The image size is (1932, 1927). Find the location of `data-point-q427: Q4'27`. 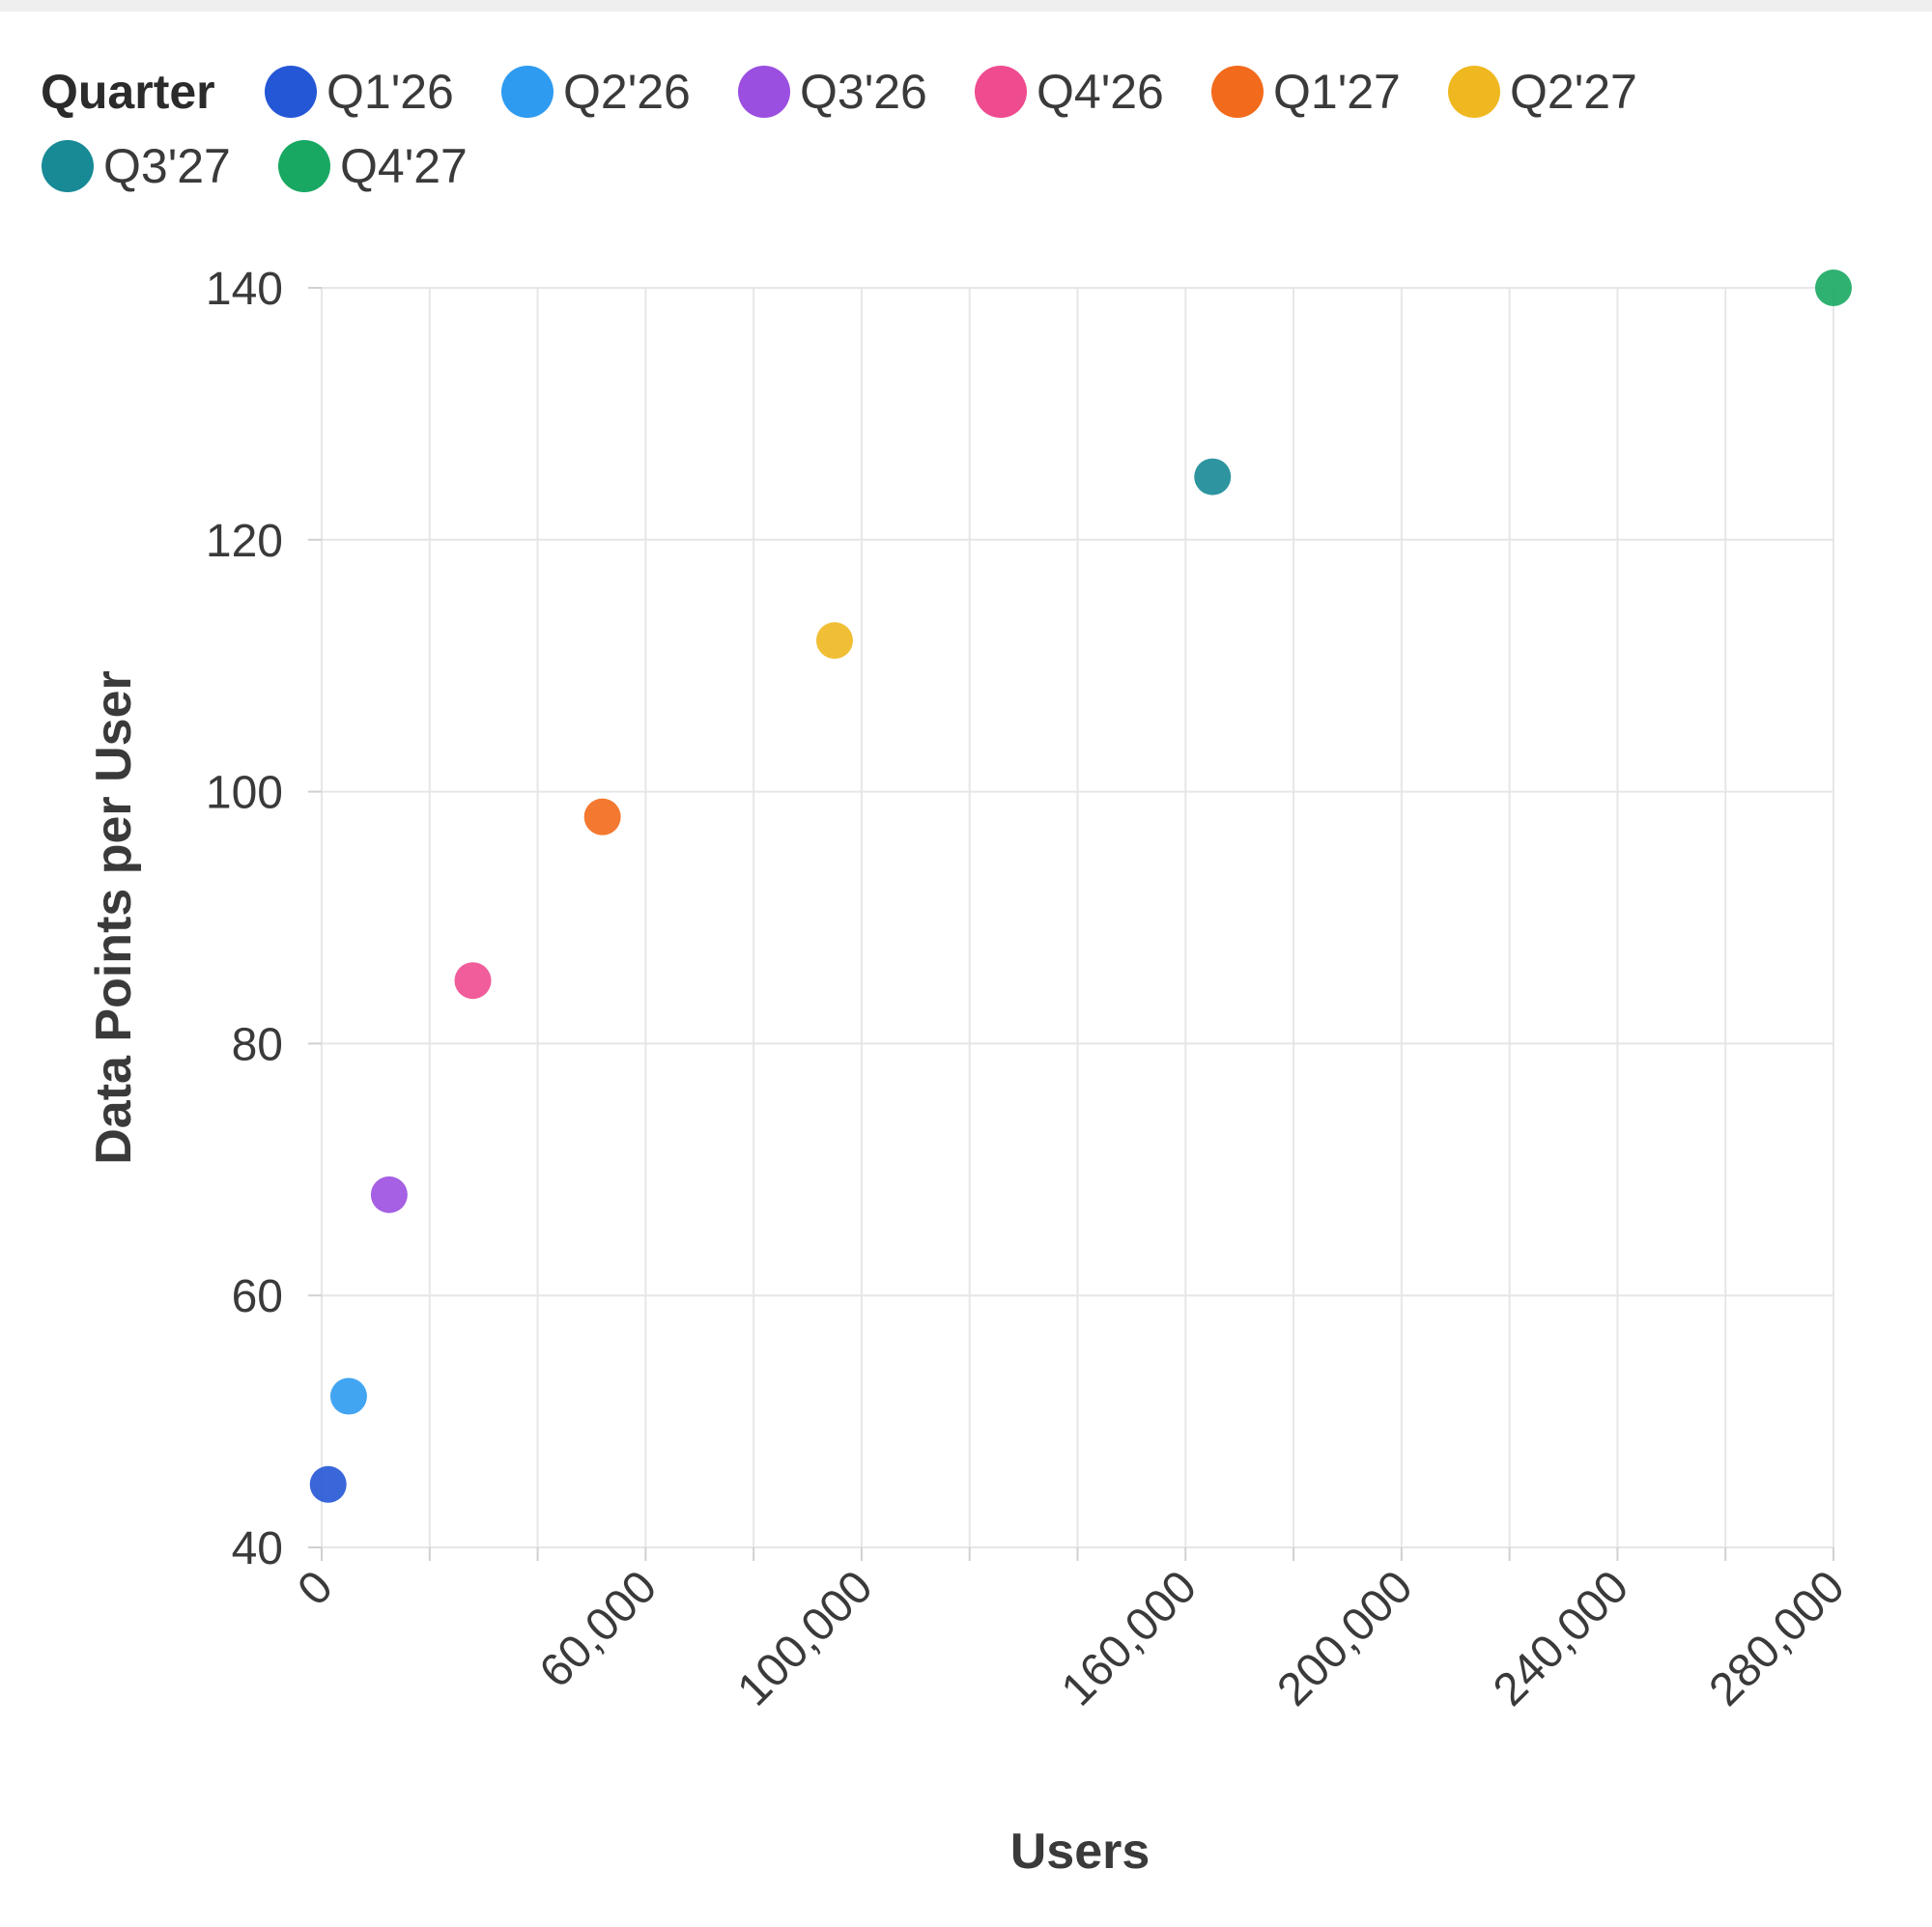

data-point-q427: Q4'27 is located at coordinates (1833, 287).